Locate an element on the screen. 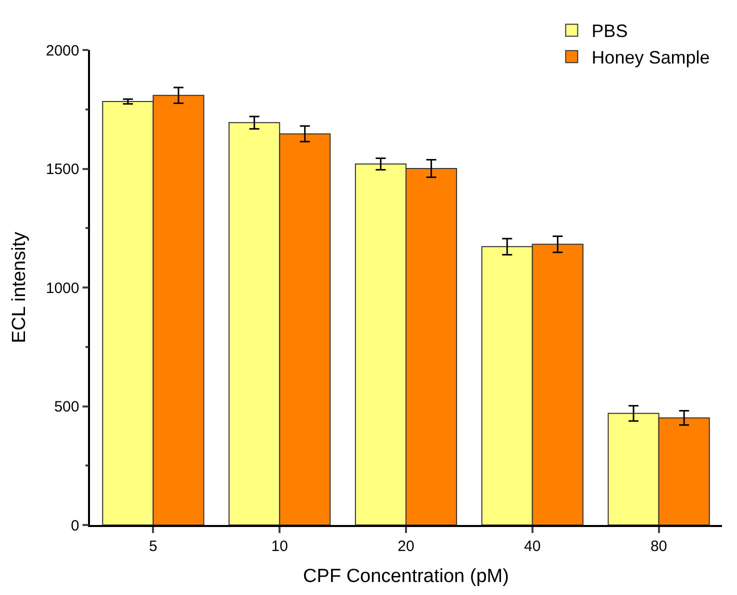 The width and height of the screenshot is (737, 595). y-tick-label: 1500 is located at coordinates (63, 169).